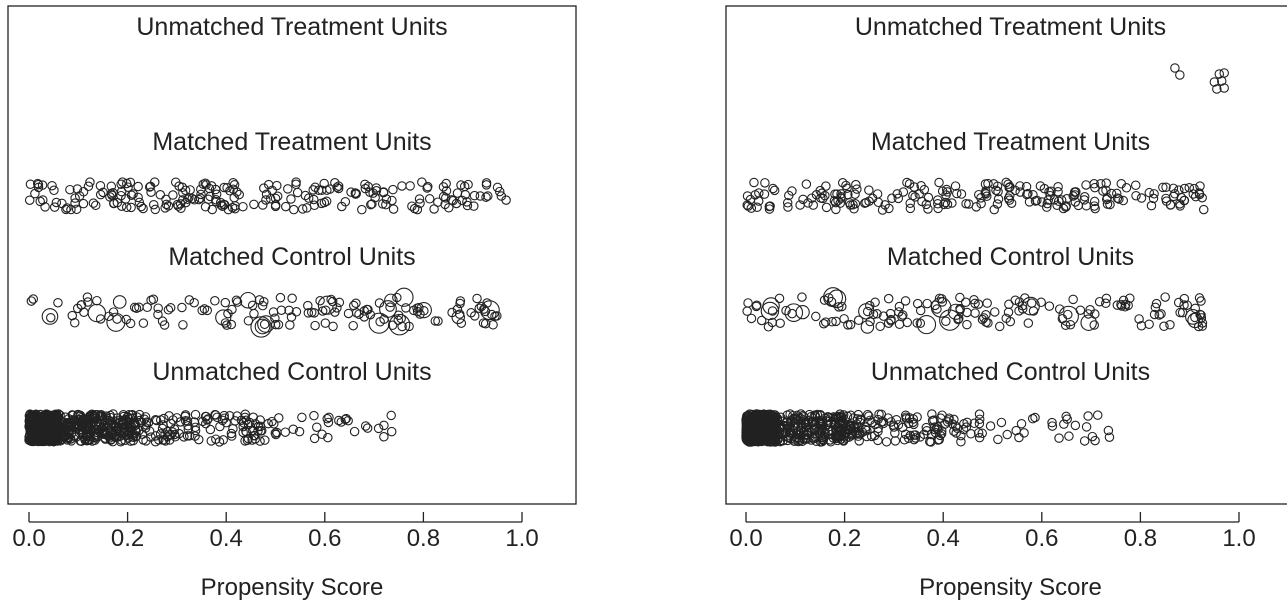 The image size is (1287, 603). What do you see at coordinates (844, 538) in the screenshot?
I see `x-tick-label: 0.2` at bounding box center [844, 538].